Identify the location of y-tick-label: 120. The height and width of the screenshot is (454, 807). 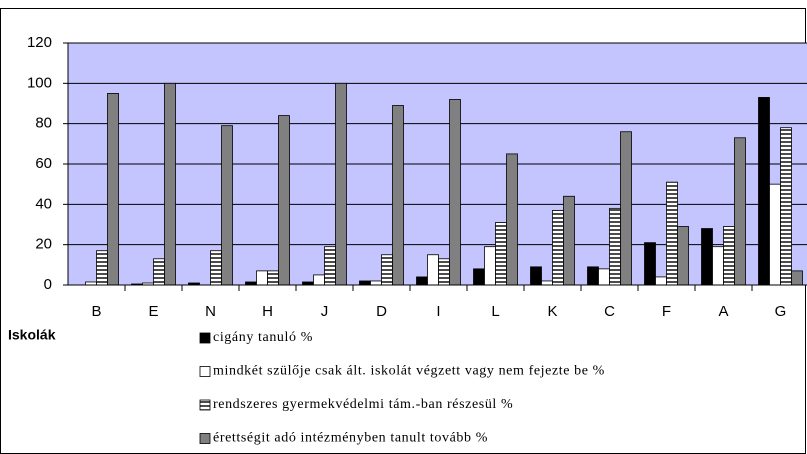
(39, 42).